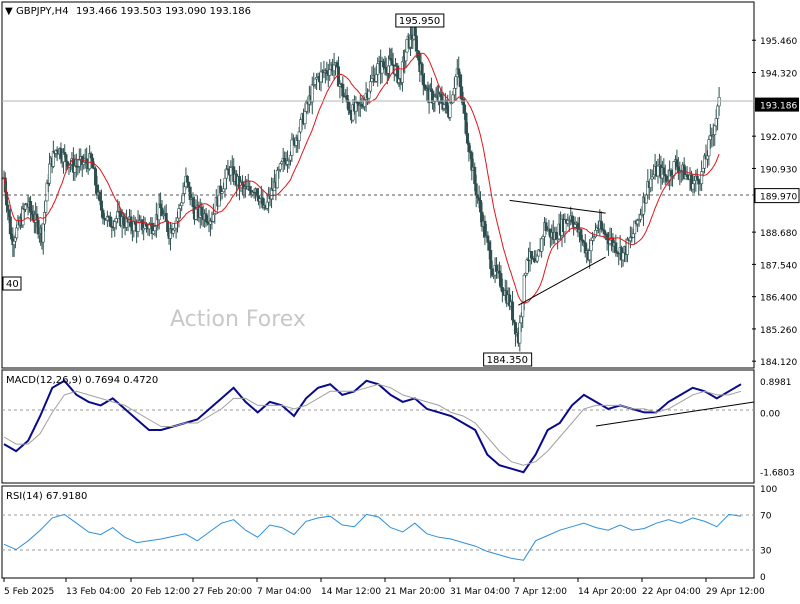 The image size is (800, 604). What do you see at coordinates (778, 234) in the screenshot?
I see `price-tick-label: 188.680` at bounding box center [778, 234].